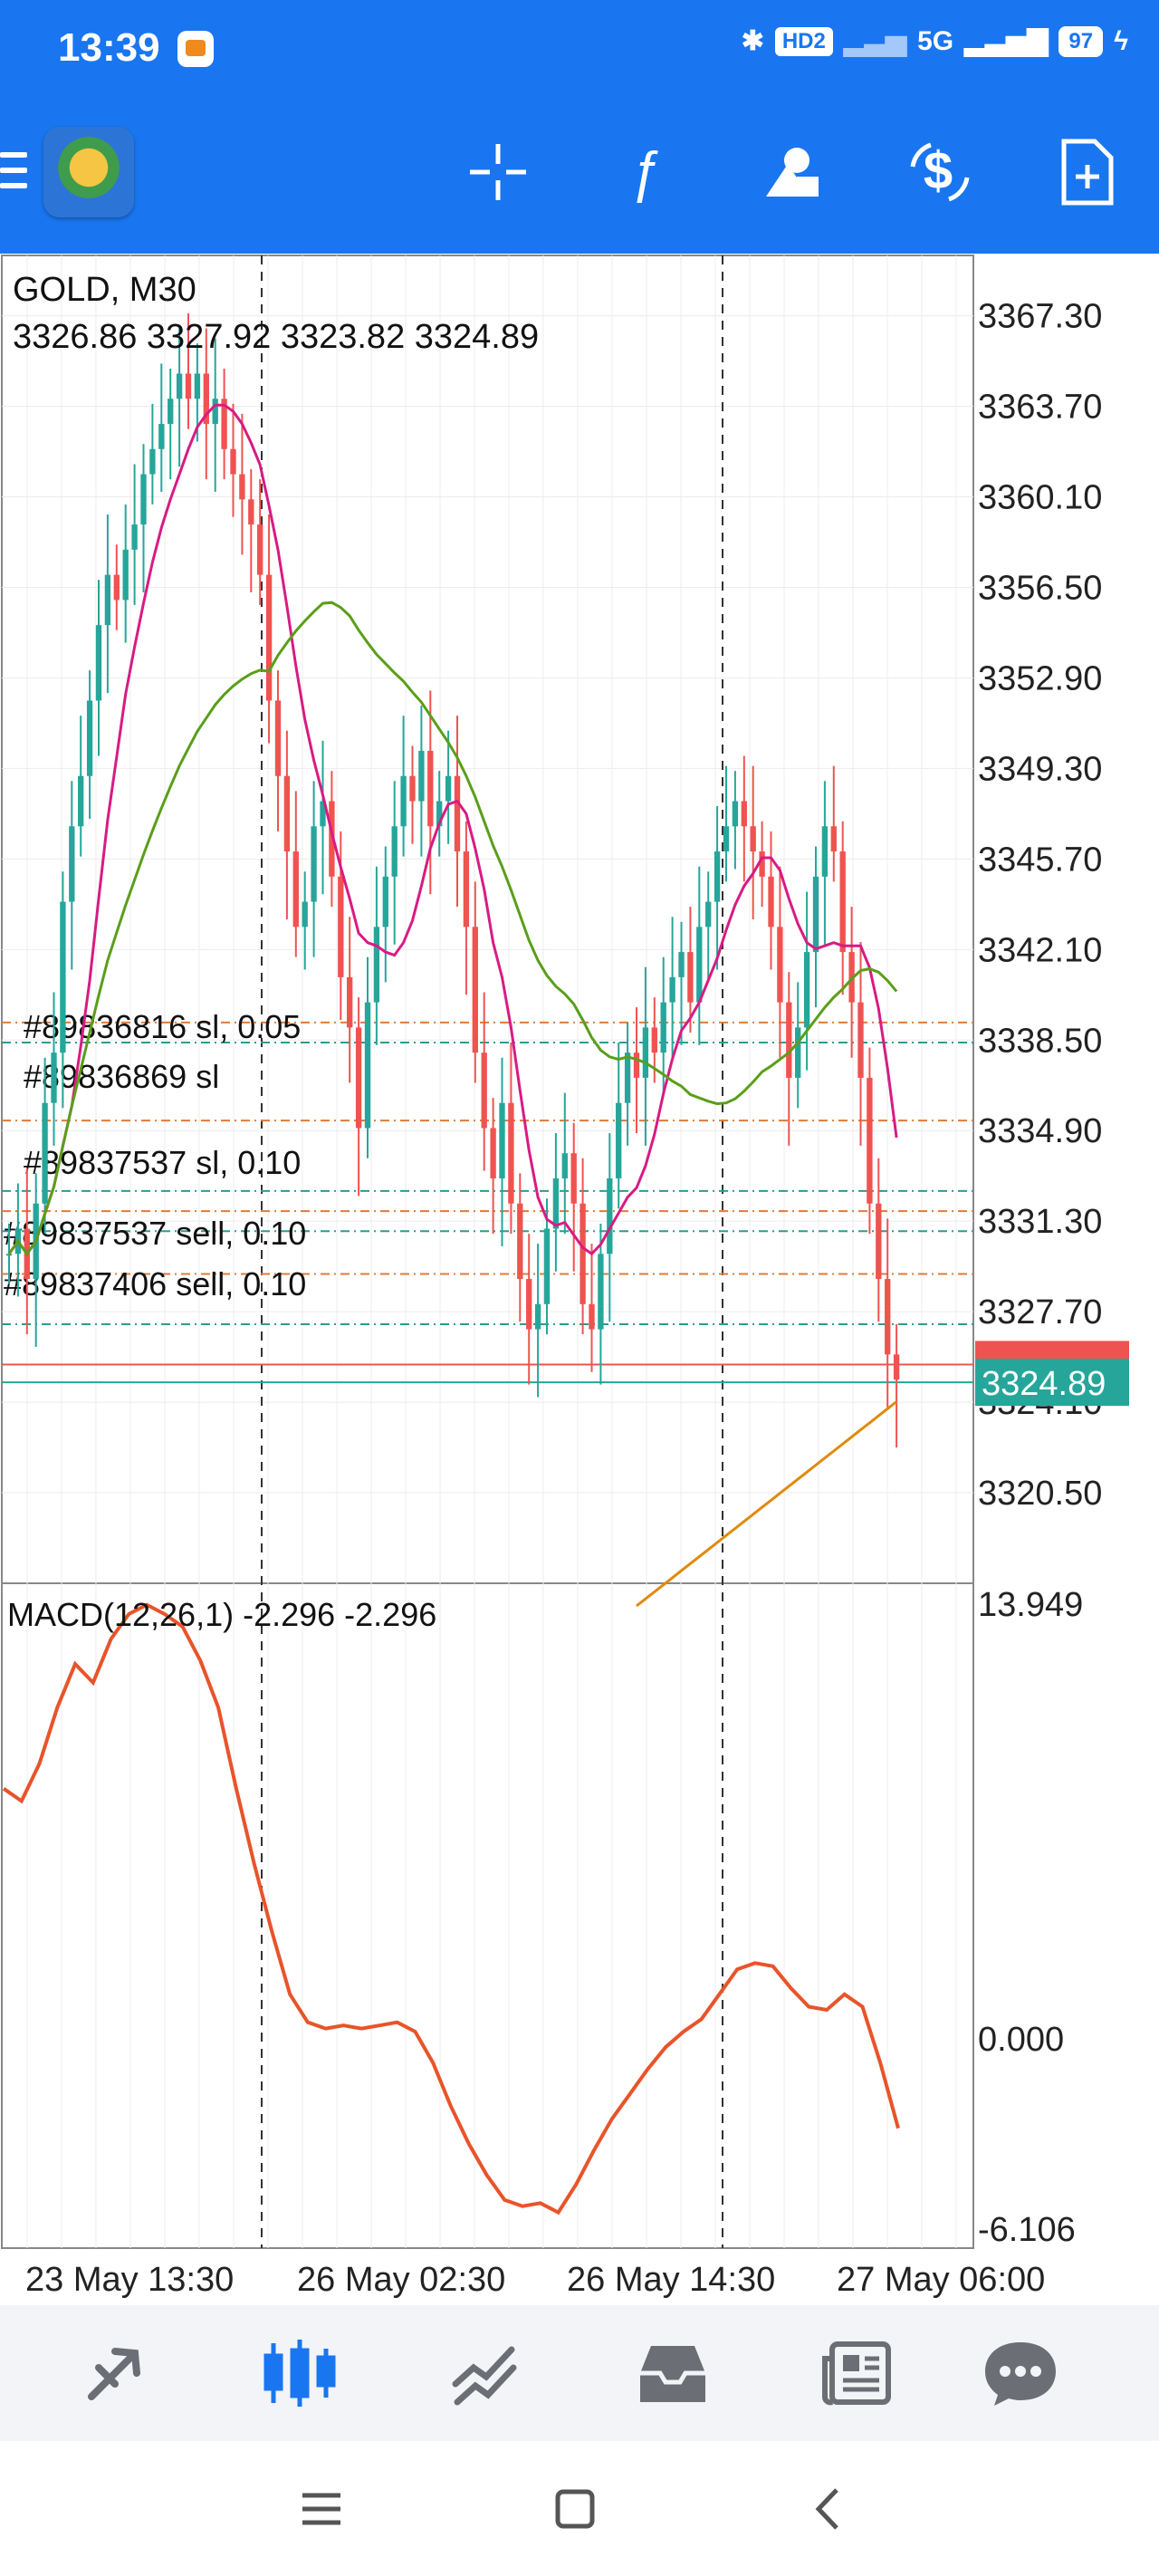 This screenshot has height=2576, width=1159. What do you see at coordinates (155, 1233) in the screenshot?
I see `order-label: #89837537 sell, 0.10` at bounding box center [155, 1233].